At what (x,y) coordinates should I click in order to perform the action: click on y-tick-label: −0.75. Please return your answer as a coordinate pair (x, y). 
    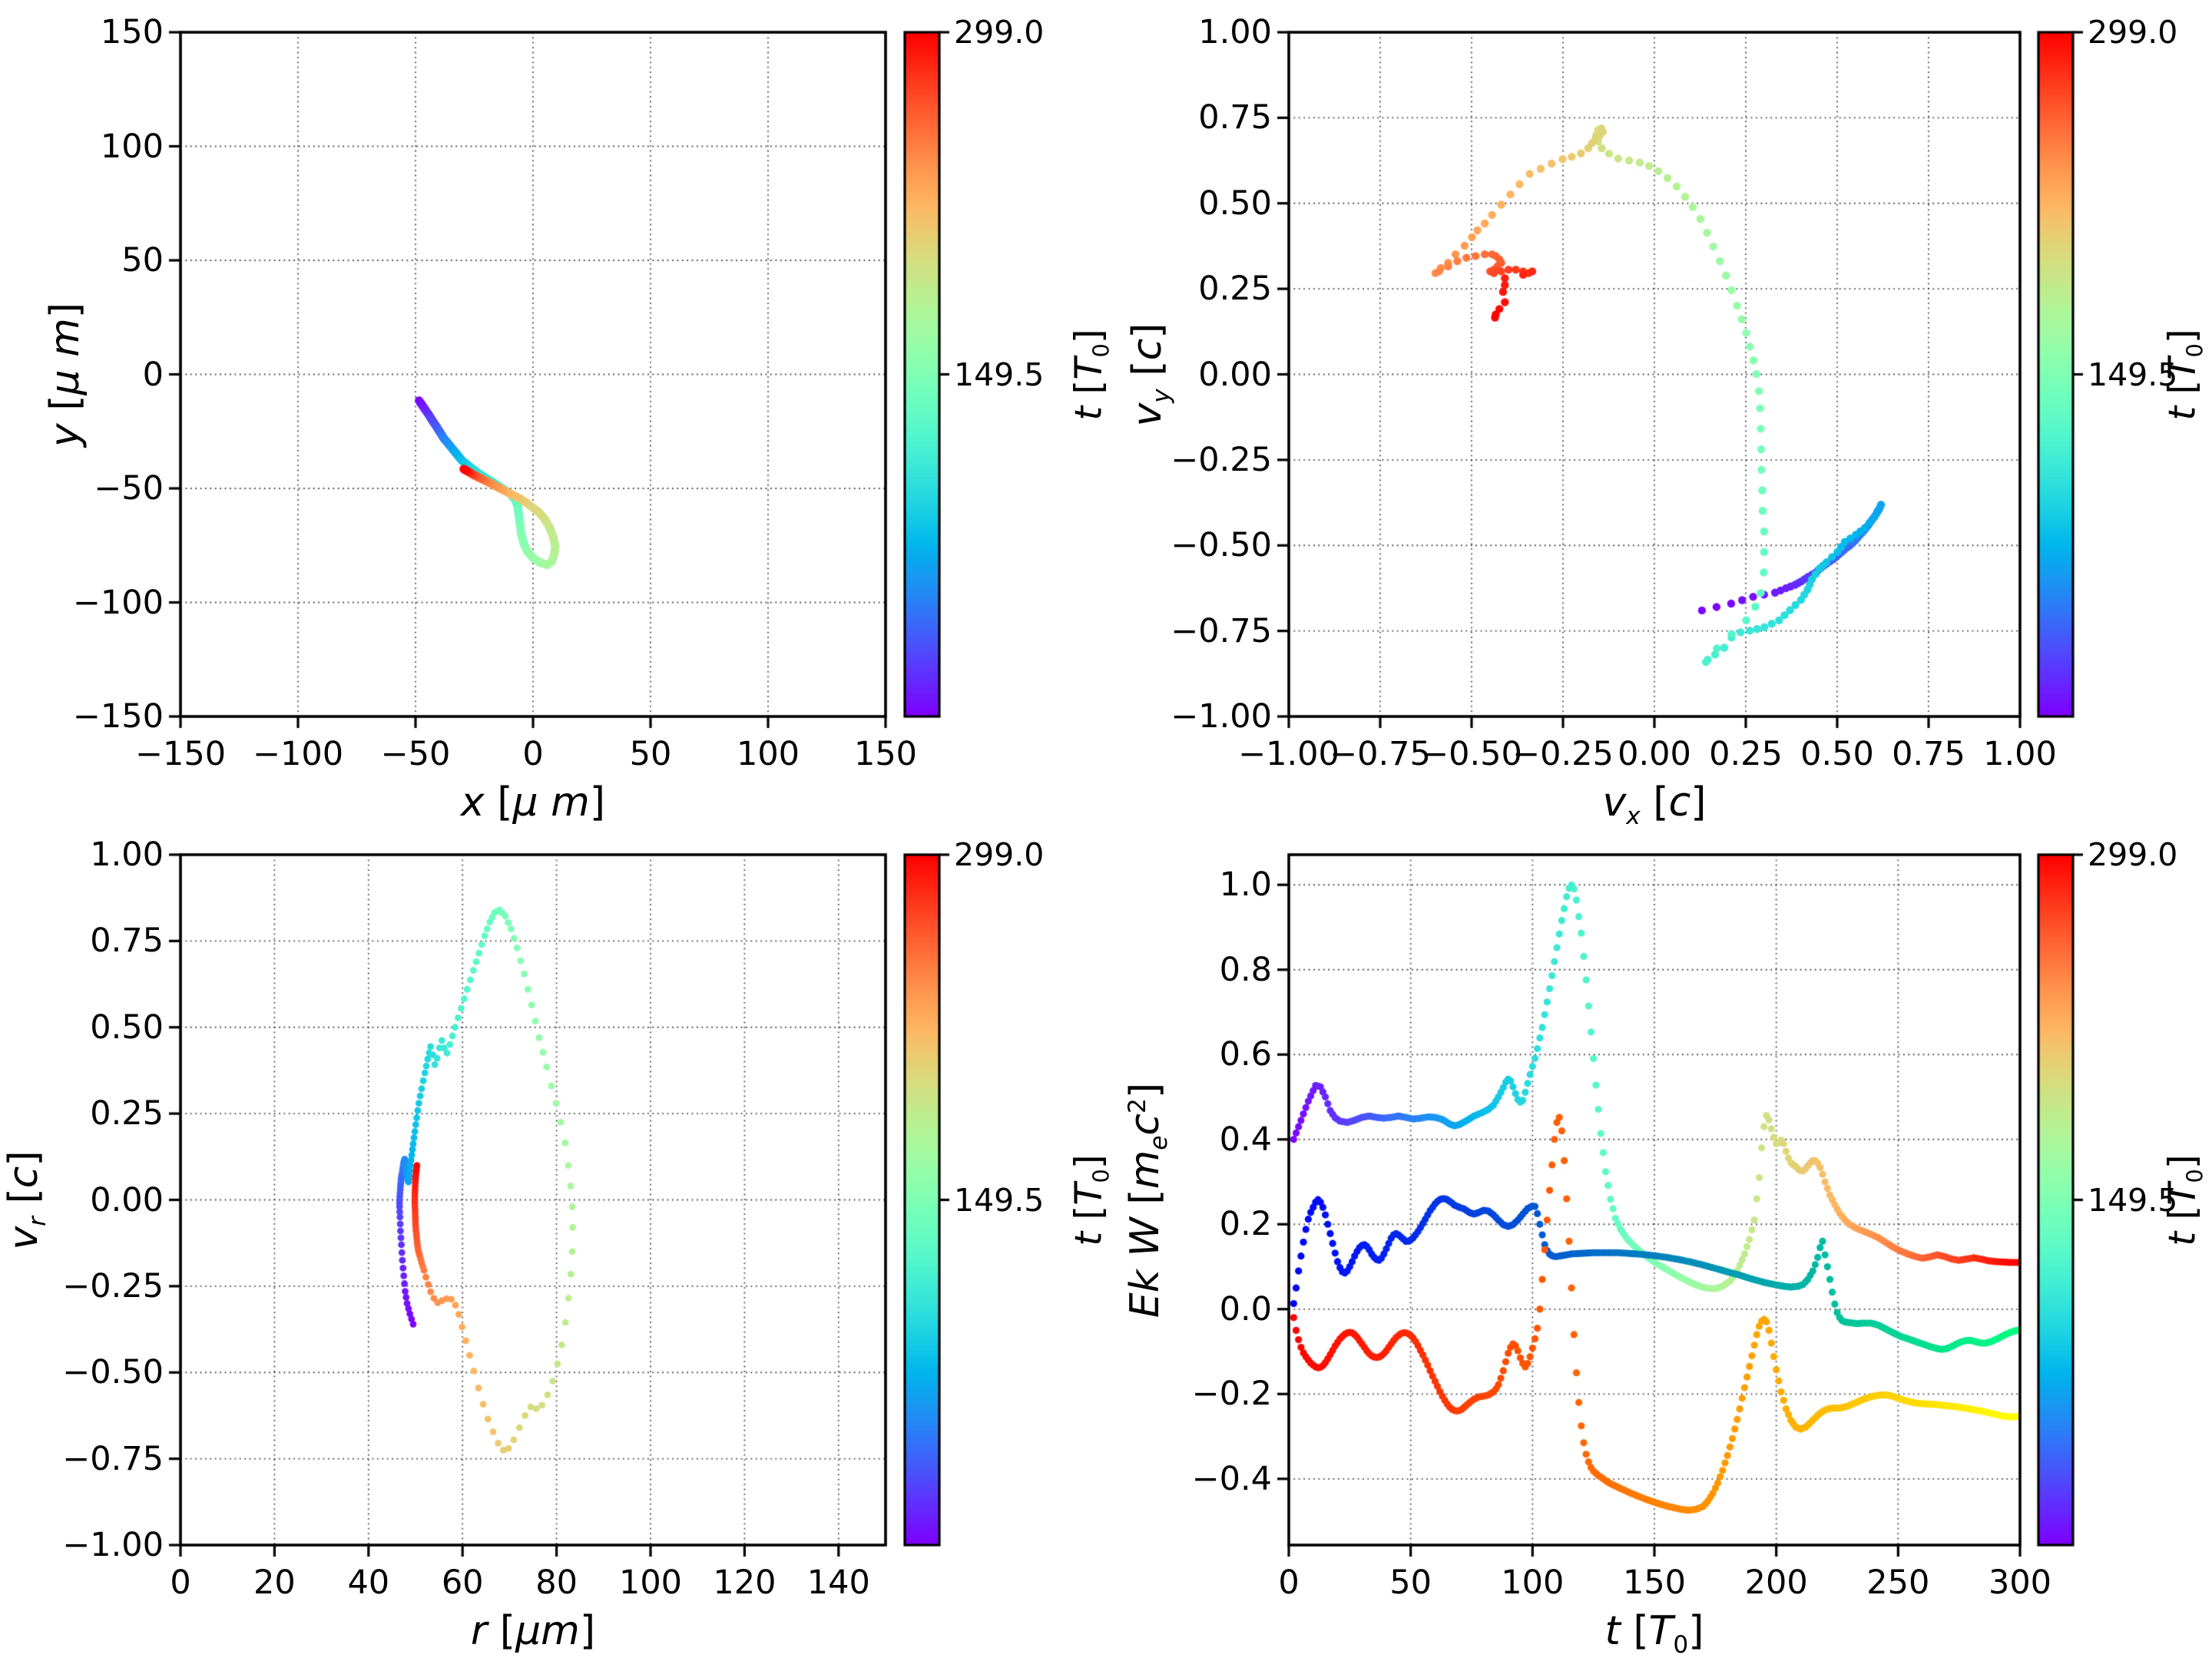
    Looking at the image, I should click on (1221, 630).